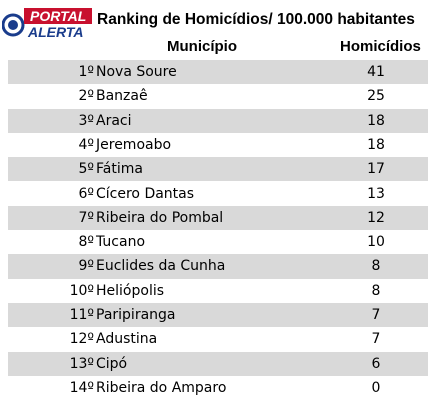  Describe the element at coordinates (376, 387) in the screenshot. I see `homicides: 0` at that location.